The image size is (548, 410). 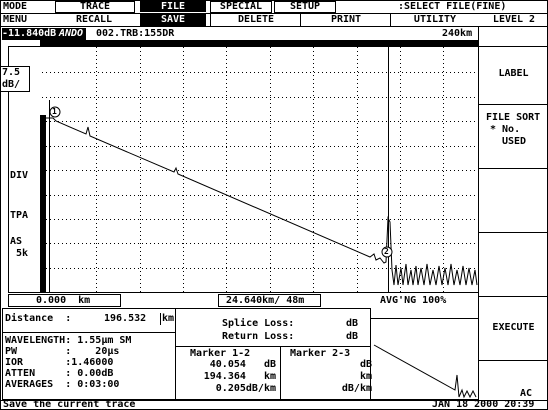 I want to click on tab: SETUP, so click(x=305, y=7).